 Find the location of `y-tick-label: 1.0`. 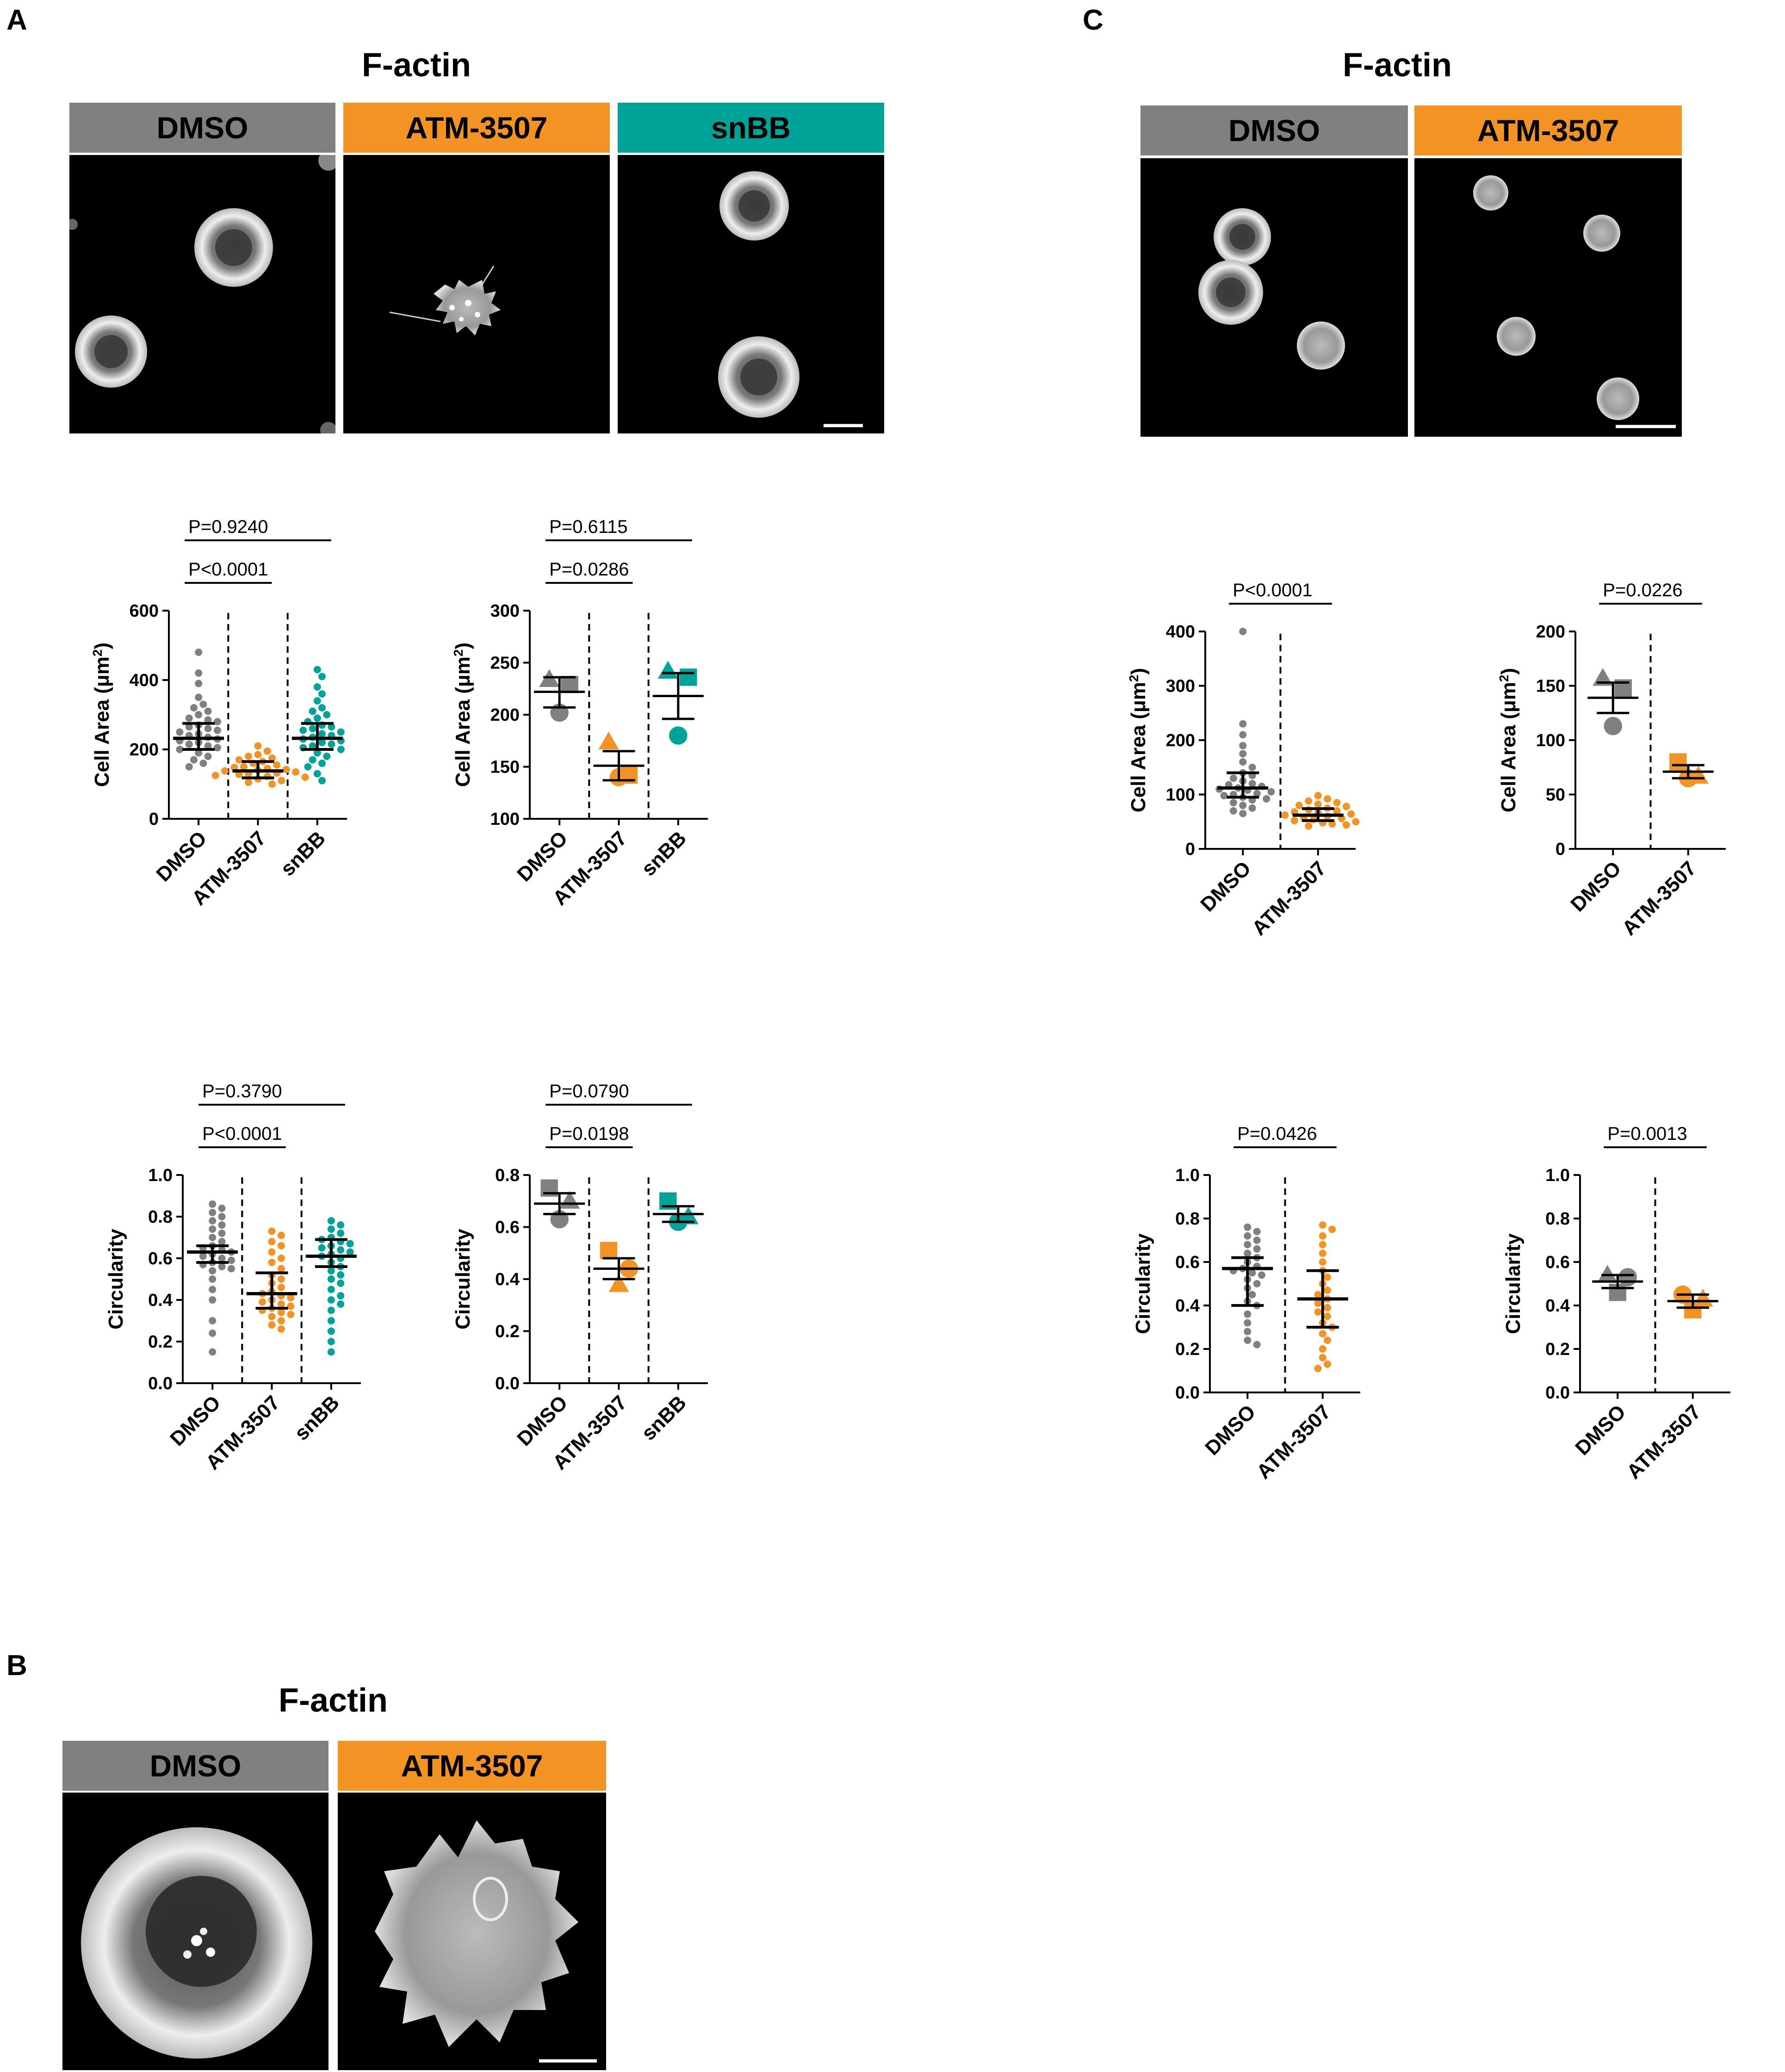

y-tick-label: 1.0 is located at coordinates (160, 1175).